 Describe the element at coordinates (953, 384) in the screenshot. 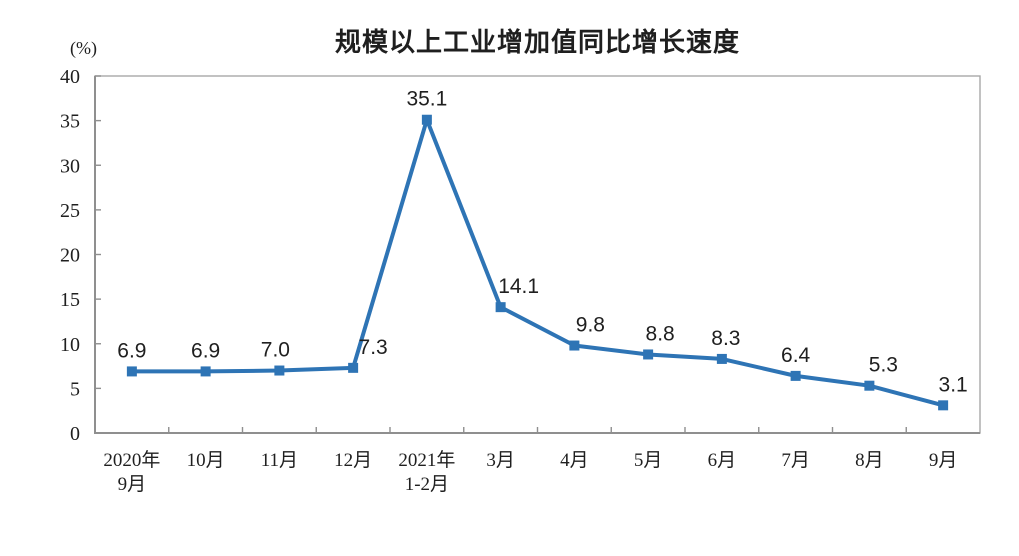

I see `data-point-label: 3.1` at that location.